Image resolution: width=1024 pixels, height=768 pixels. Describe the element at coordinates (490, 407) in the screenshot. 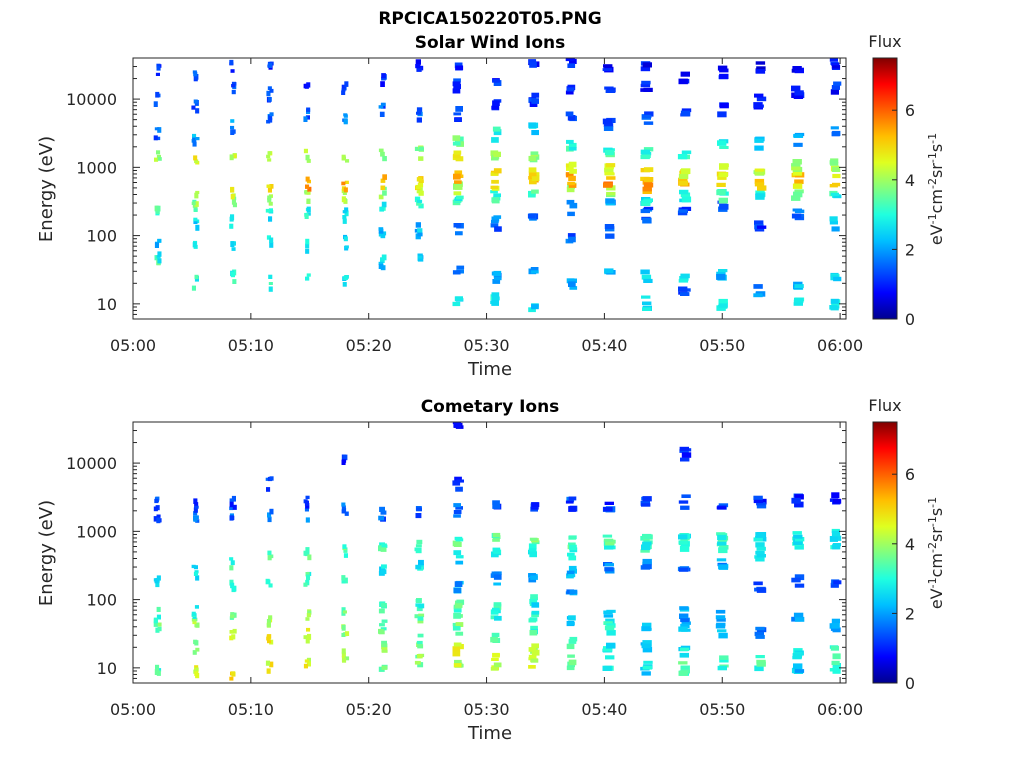

I see `panel-title: Cometary Ions` at that location.